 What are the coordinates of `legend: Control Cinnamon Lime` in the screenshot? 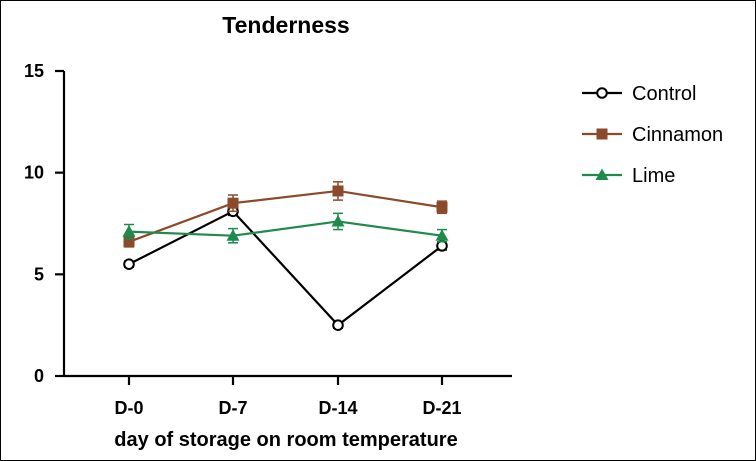 It's located at (652, 135).